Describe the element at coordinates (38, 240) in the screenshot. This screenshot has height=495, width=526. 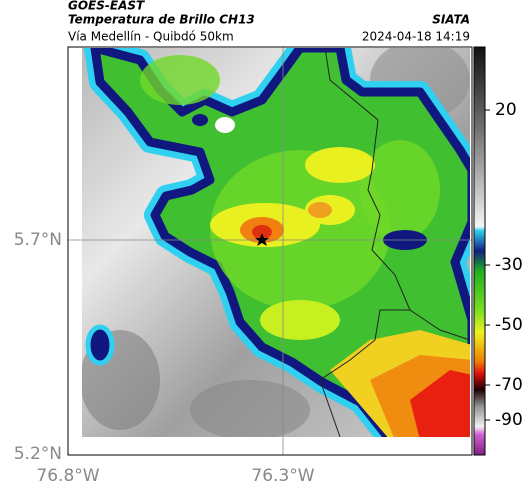
I see `lat-label: 5.7°N` at that location.